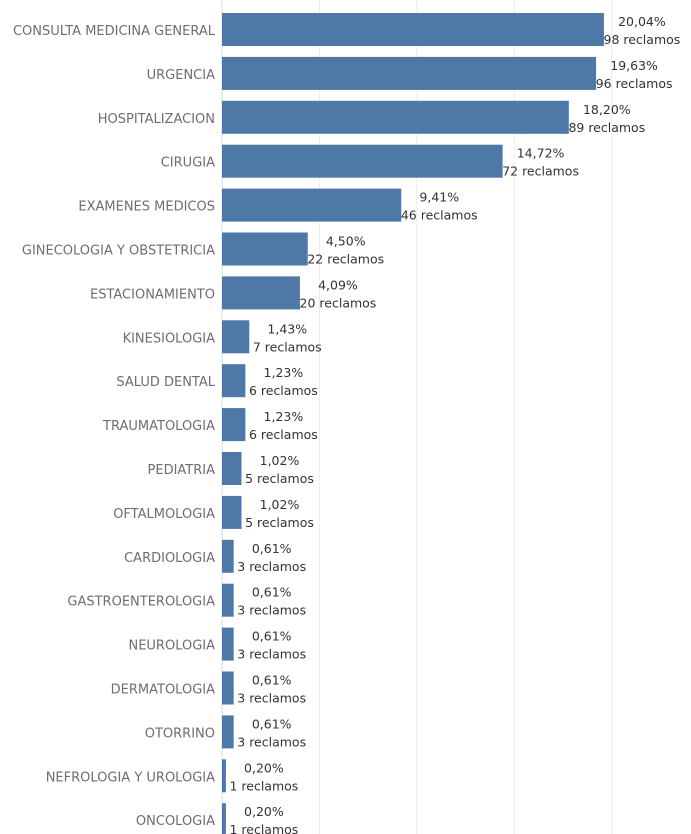  Describe the element at coordinates (338, 284) in the screenshot. I see `percent-label: 4,09%` at that location.